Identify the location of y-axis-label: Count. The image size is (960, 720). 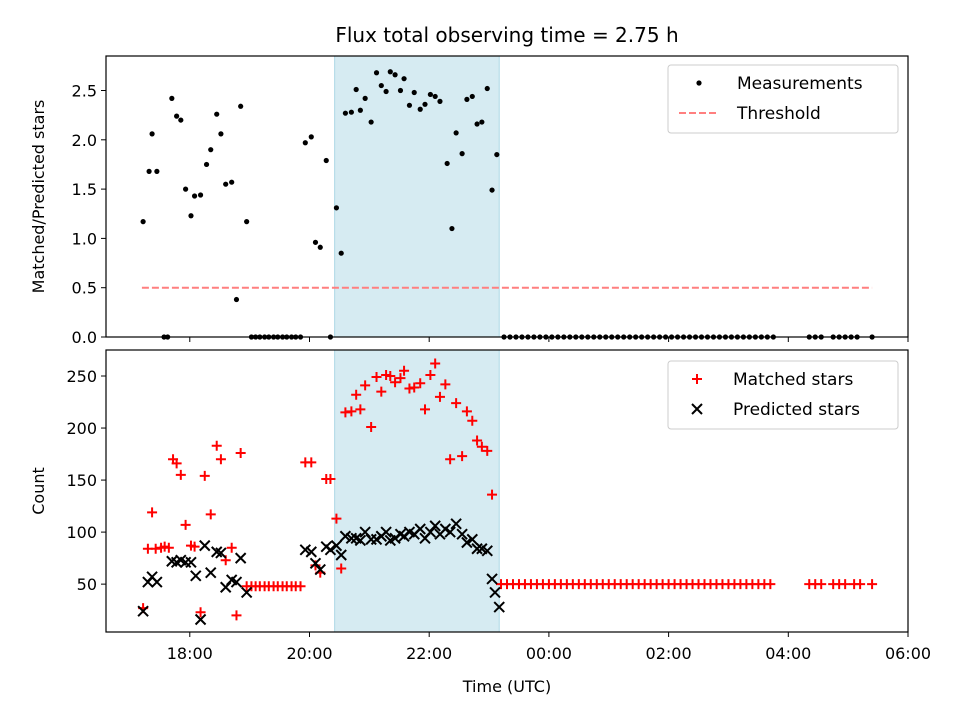
(38, 491).